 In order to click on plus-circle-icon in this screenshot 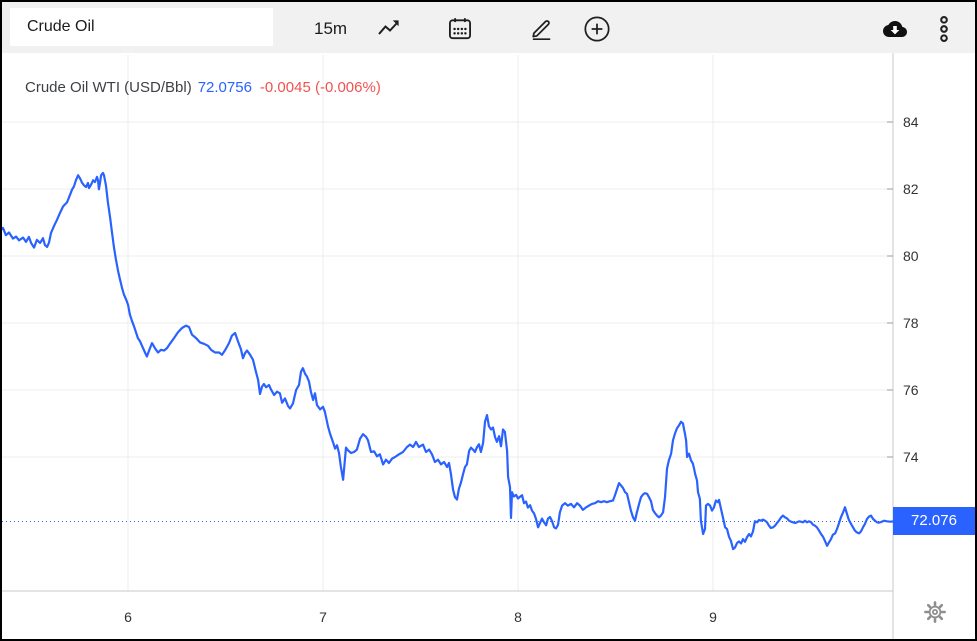, I will do `click(597, 29)`.